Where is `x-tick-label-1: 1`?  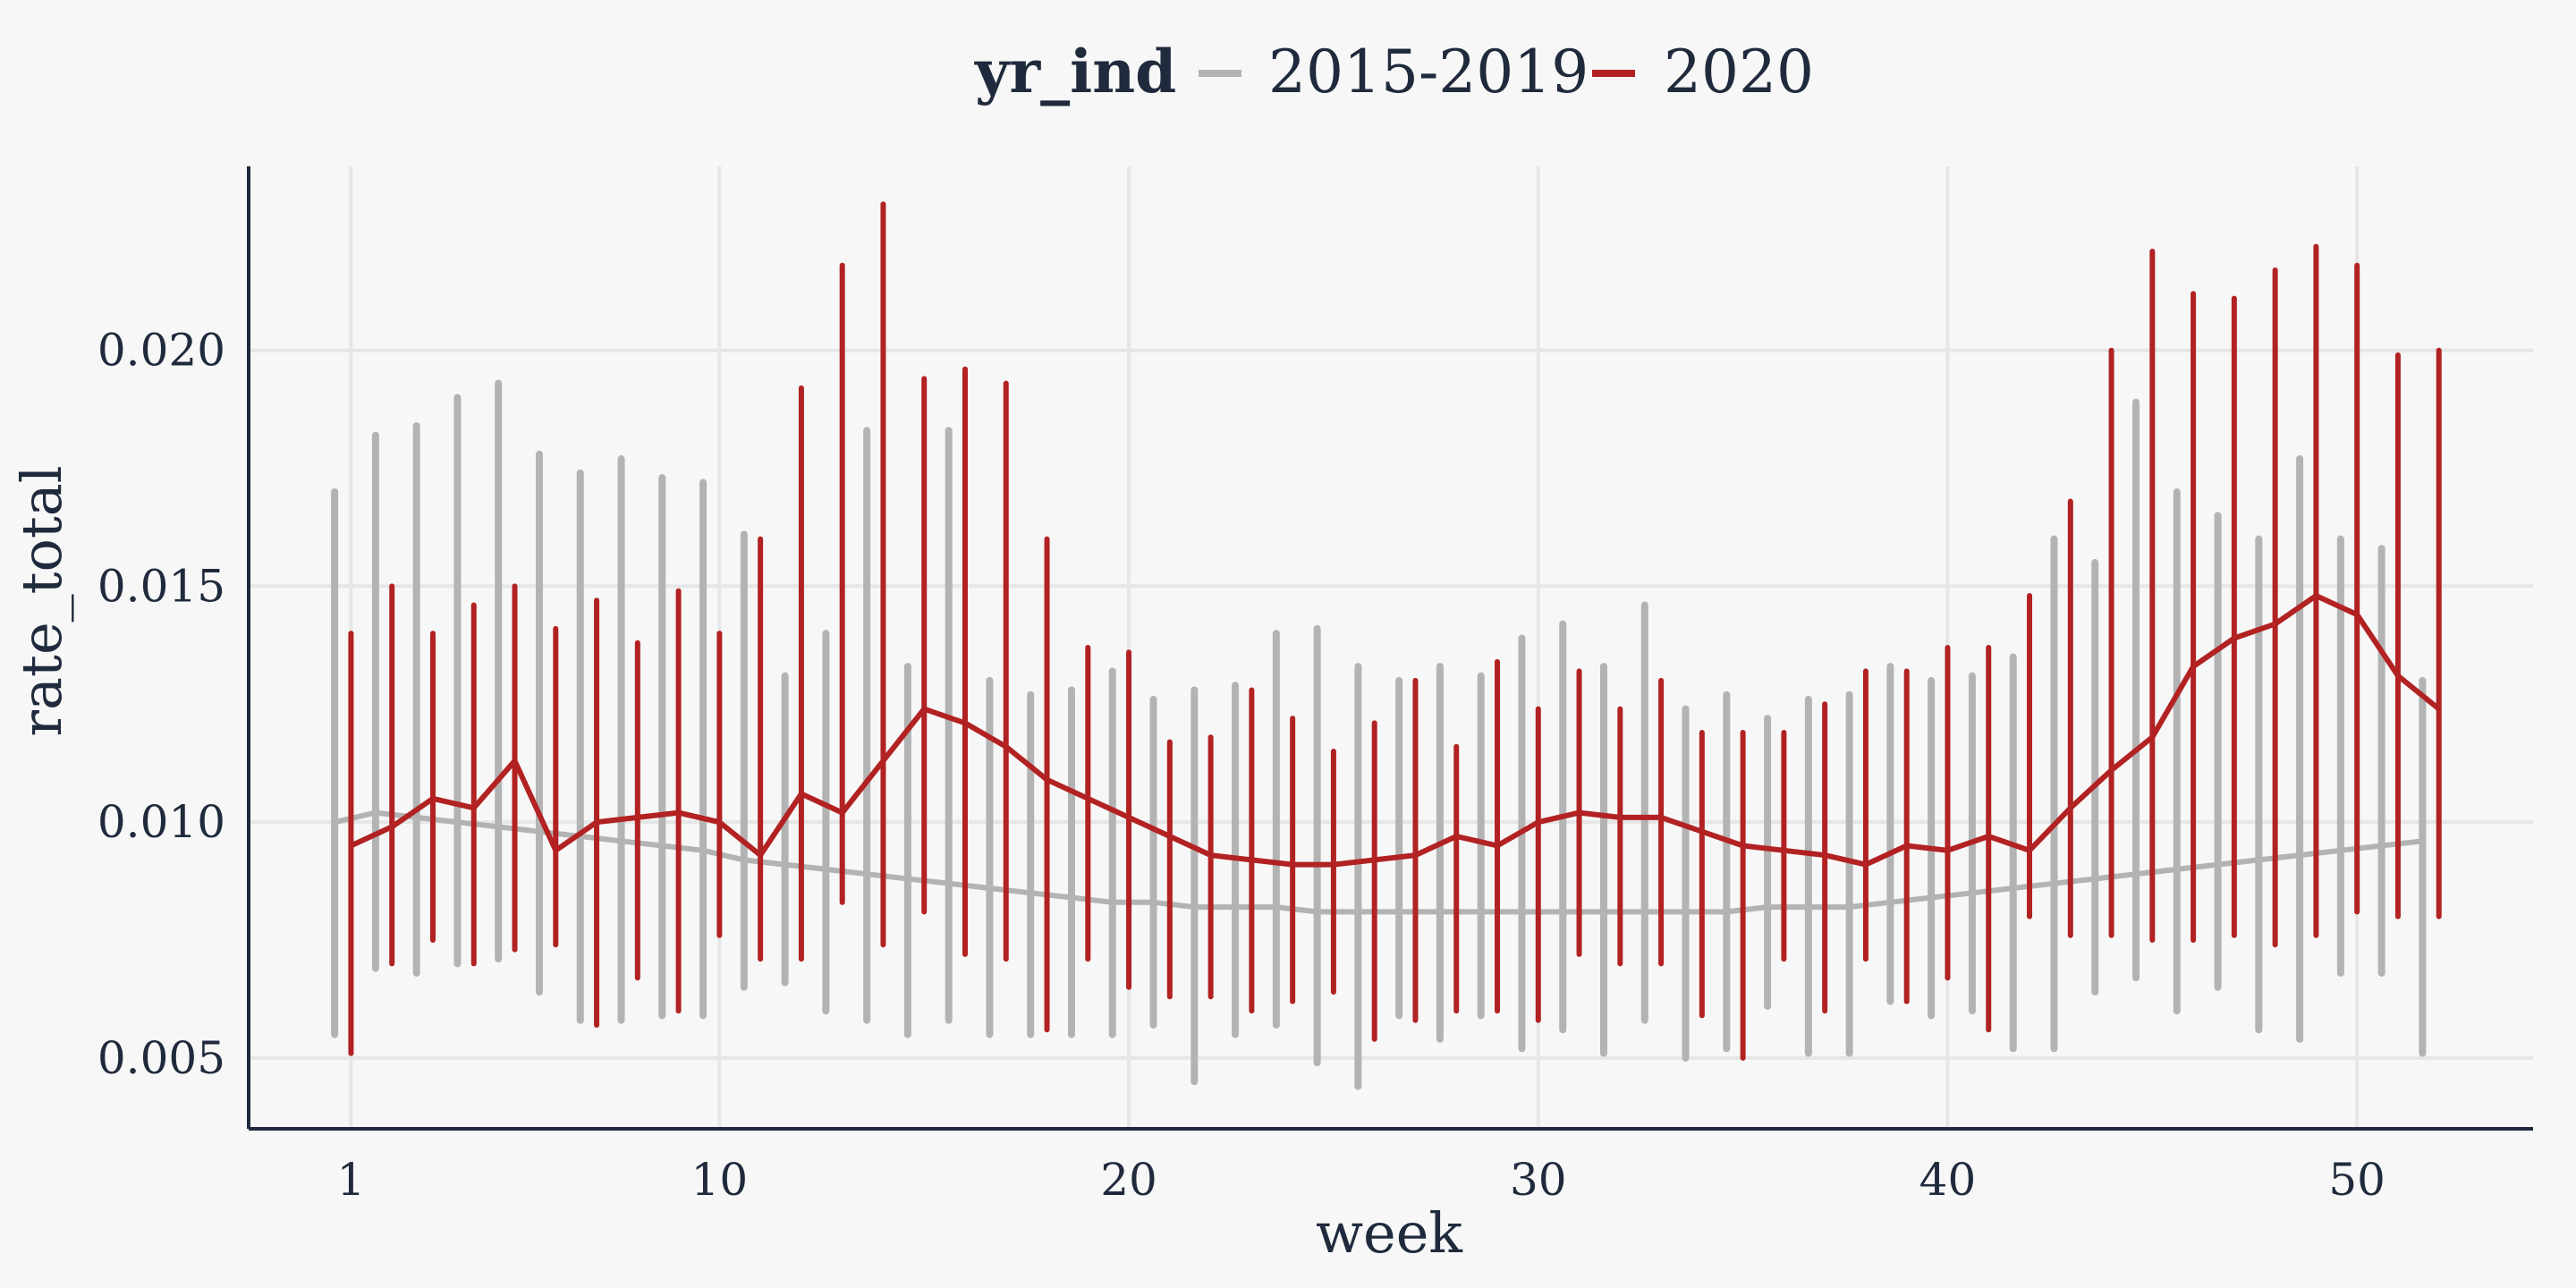
x-tick-label-1: 1 is located at coordinates (351, 1180).